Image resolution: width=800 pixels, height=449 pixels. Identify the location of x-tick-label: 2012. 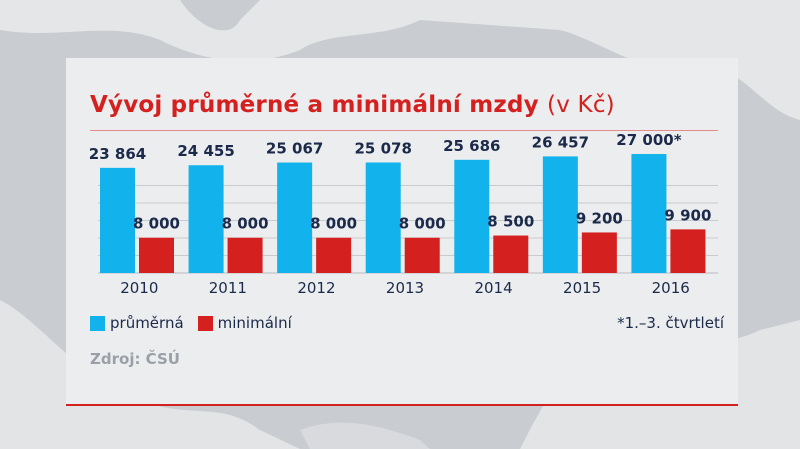
(316, 288).